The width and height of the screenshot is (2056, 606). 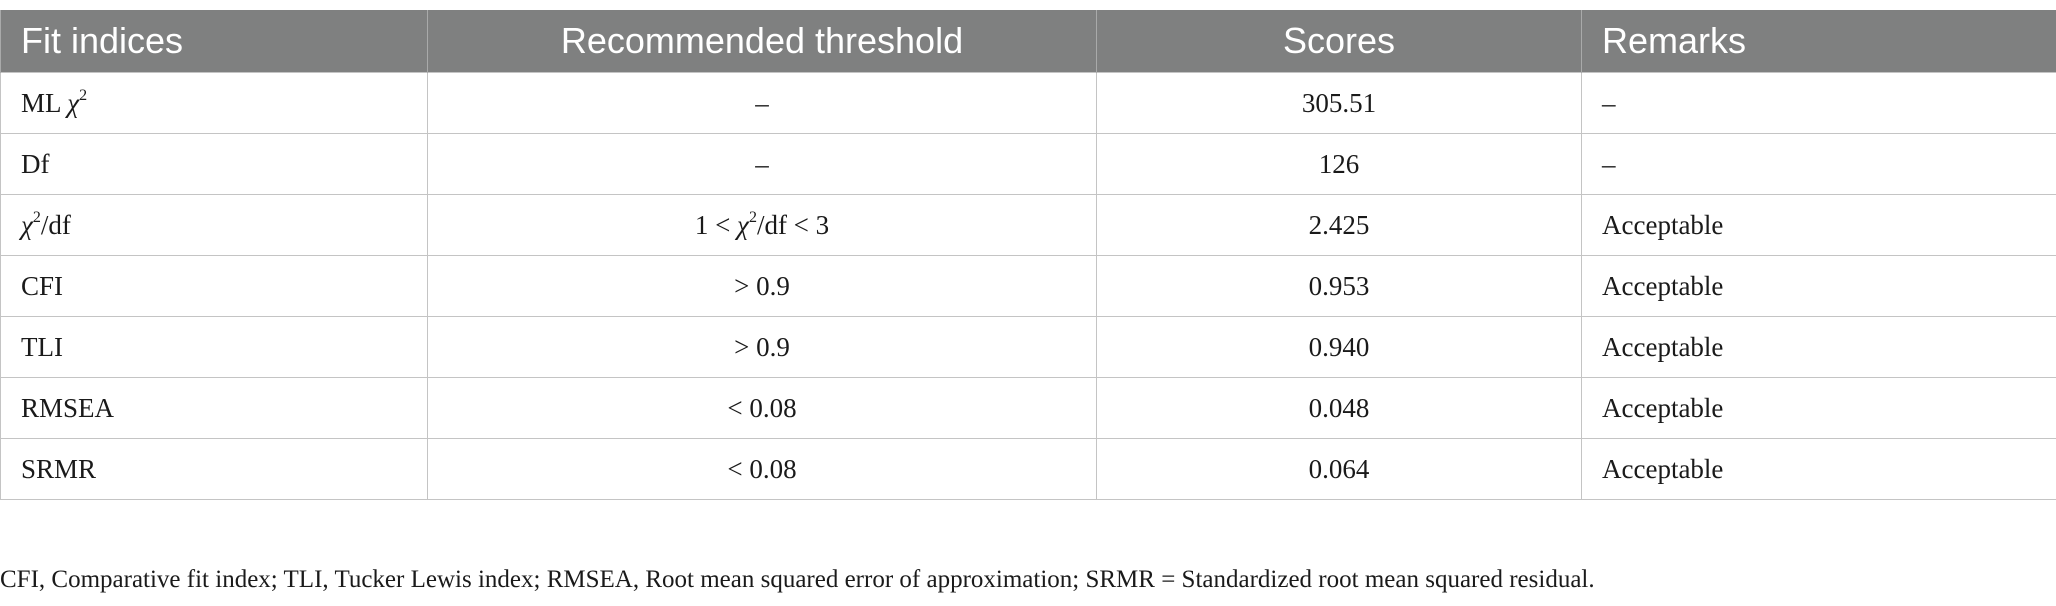 What do you see at coordinates (214, 347) in the screenshot?
I see `cell-index: TLI` at bounding box center [214, 347].